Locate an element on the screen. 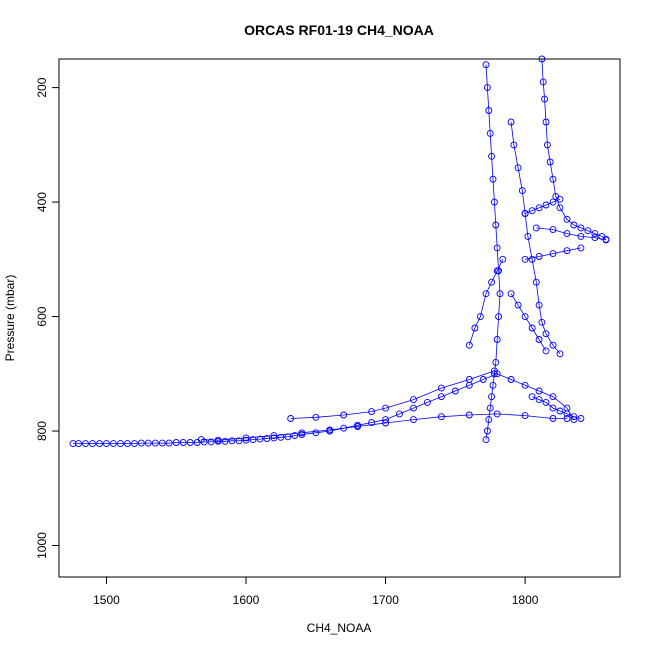  y-axis: 200 400 600 800 1000 is located at coordinates (47, 318).